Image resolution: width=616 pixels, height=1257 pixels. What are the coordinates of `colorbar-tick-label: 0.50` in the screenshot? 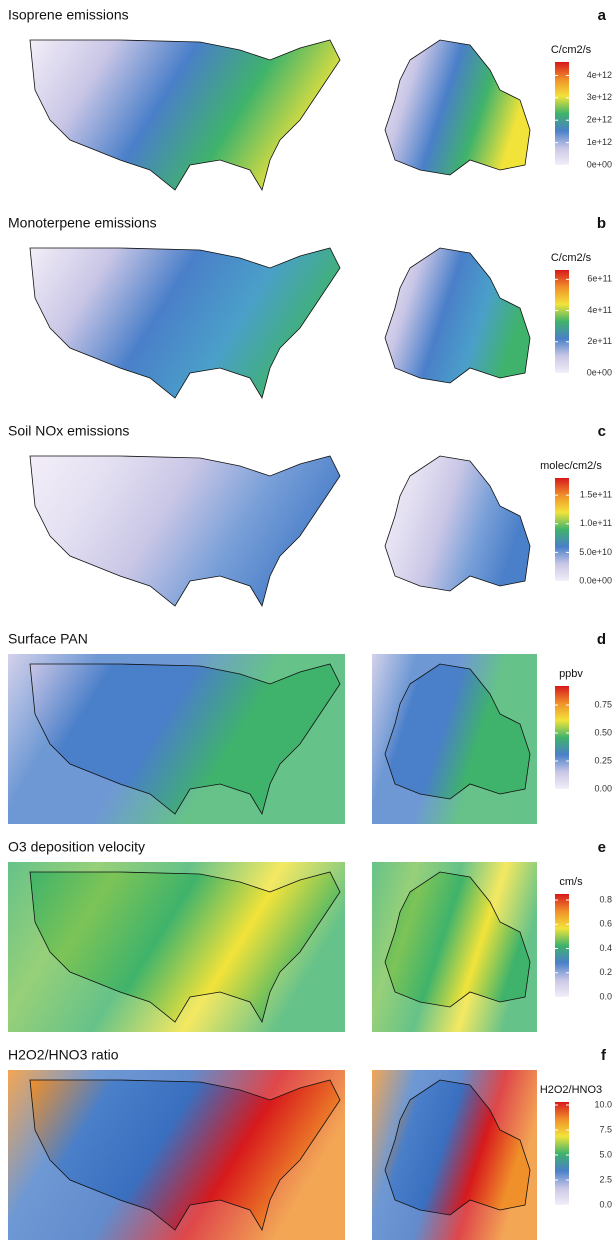 It's located at (603, 732).